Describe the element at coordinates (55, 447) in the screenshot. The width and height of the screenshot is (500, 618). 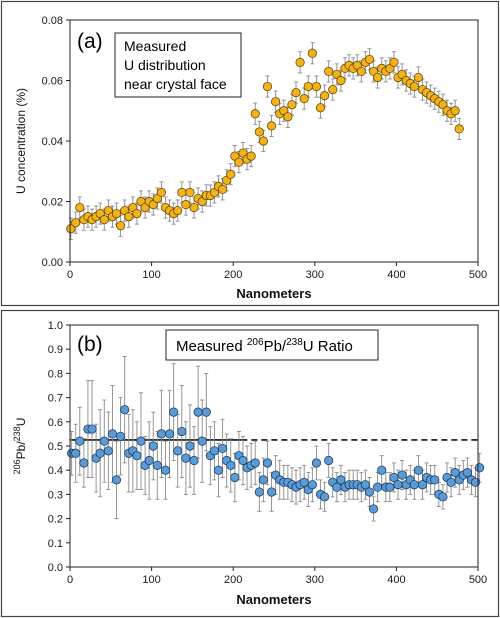
I see `y-tick-label: 0.5` at that location.